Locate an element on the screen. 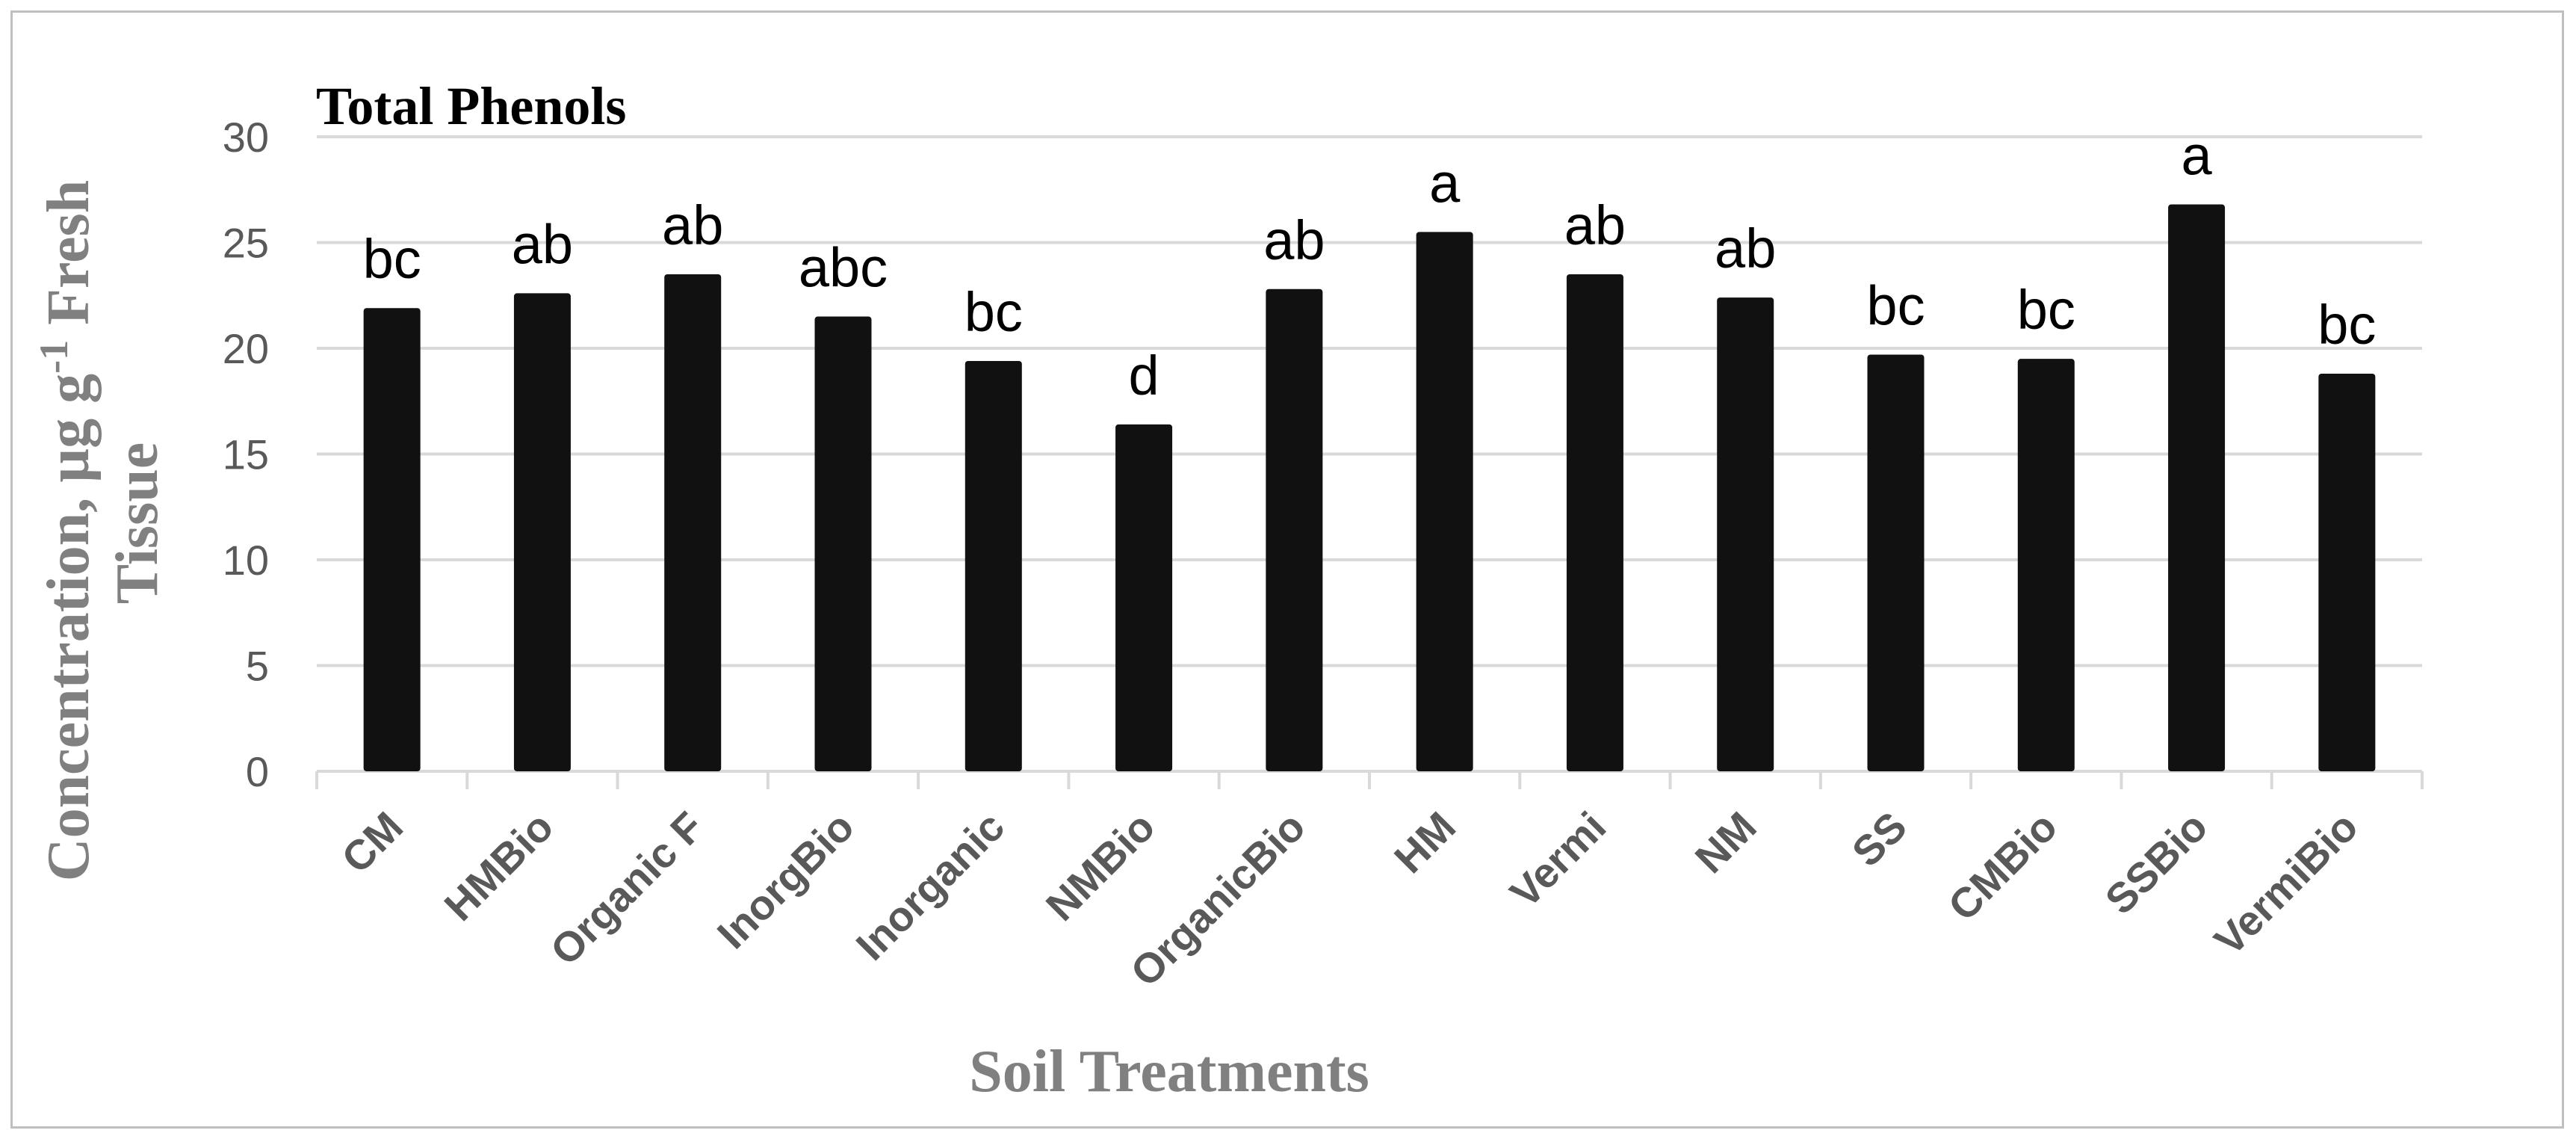 The height and width of the screenshot is (1142, 2576). y-axis-ticks: 0 5 10 15 20 25 30 is located at coordinates (246, 455).